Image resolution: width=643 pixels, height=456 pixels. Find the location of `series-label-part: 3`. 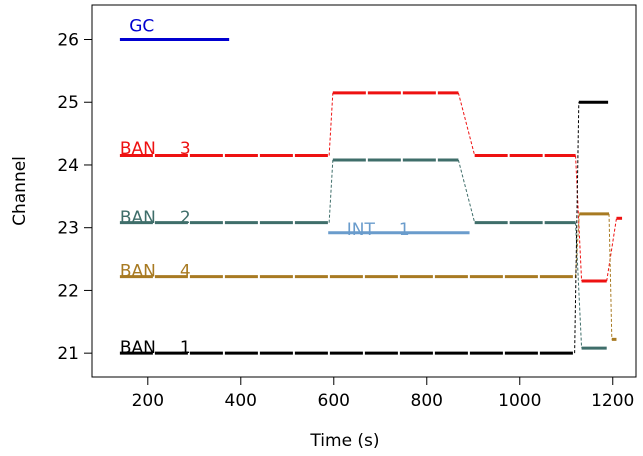

series-label-part: 3 is located at coordinates (185, 149).